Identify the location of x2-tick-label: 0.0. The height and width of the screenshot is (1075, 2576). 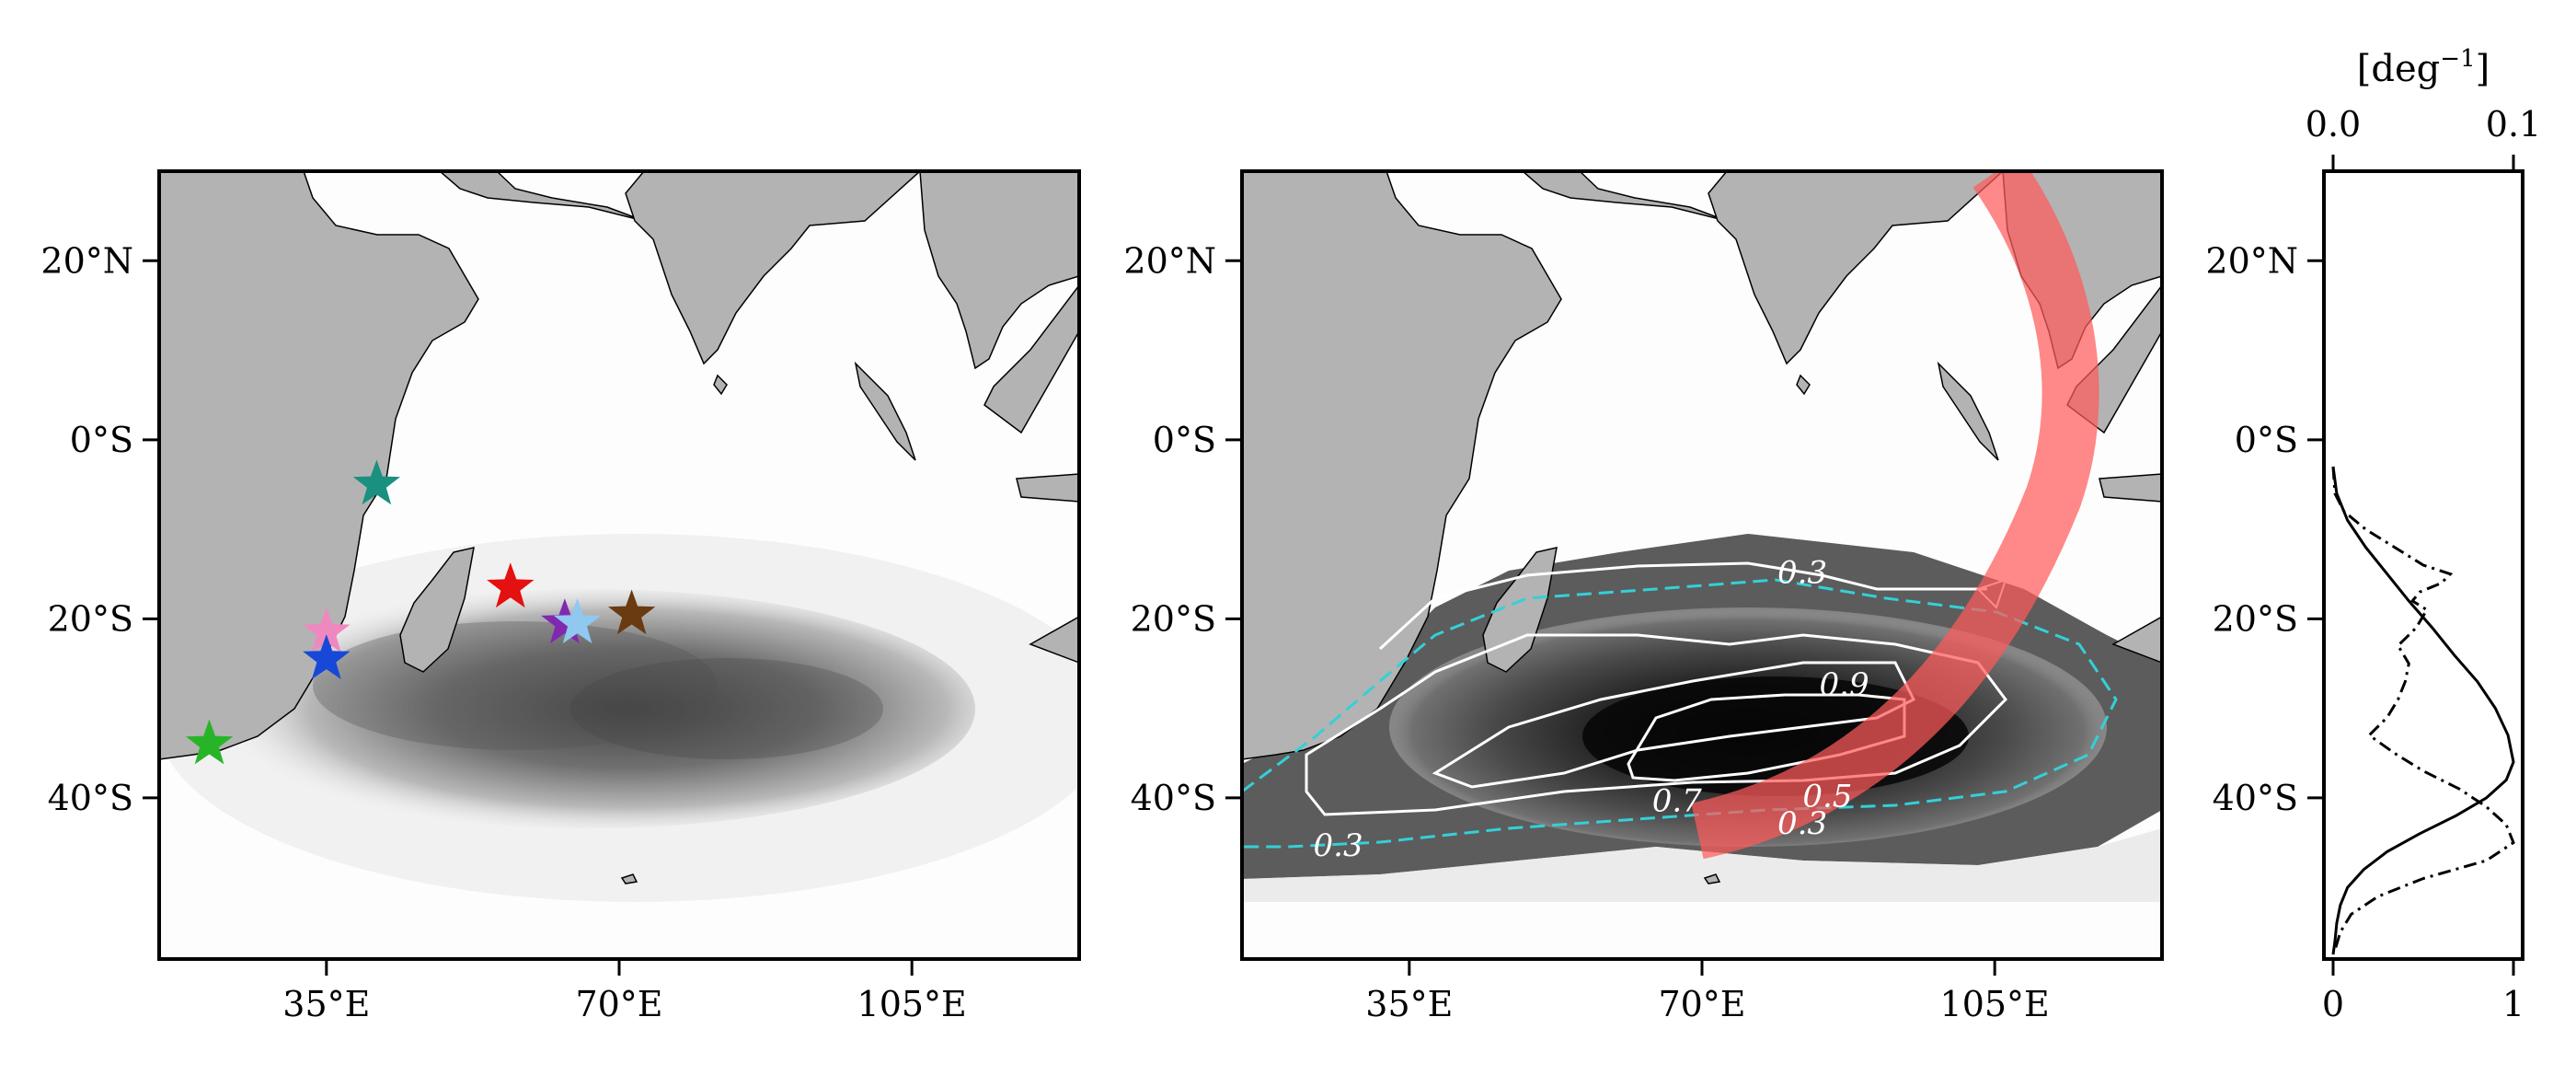
(2333, 124).